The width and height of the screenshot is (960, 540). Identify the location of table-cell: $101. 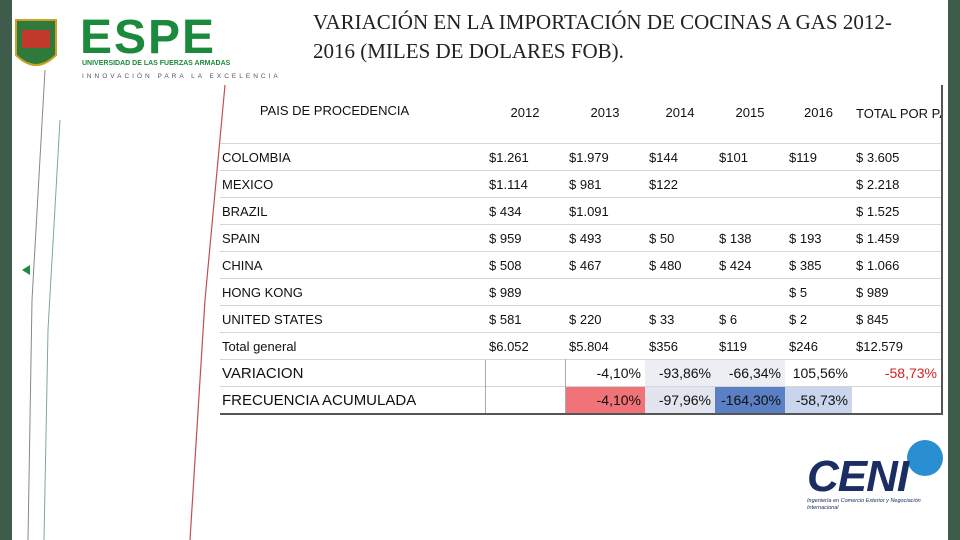
(750, 157).